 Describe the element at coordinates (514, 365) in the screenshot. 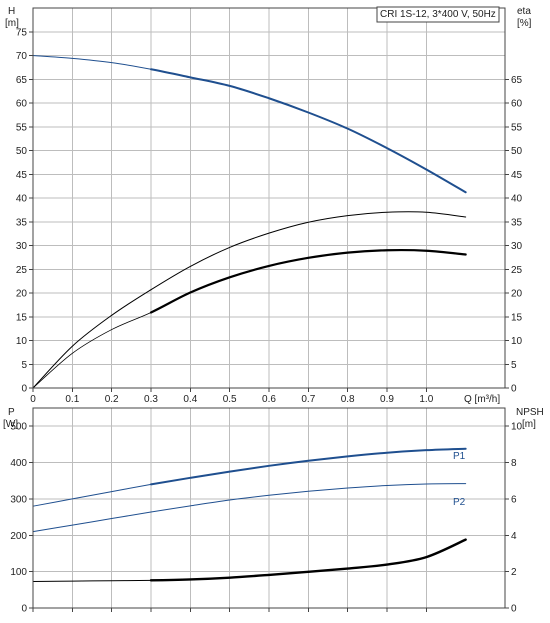

I see `y-right-tick-label: 5` at that location.